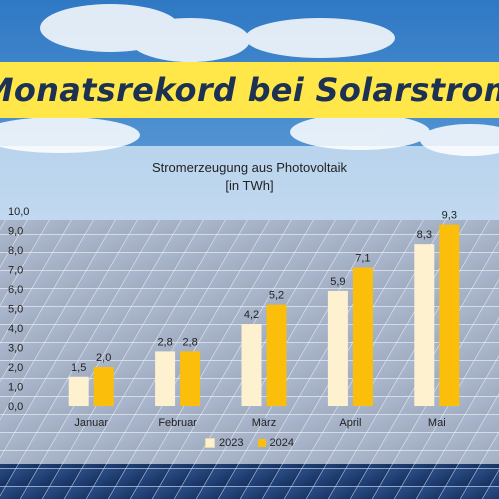  Describe the element at coordinates (337, 282) in the screenshot. I see `data-label: 5,9` at that location.